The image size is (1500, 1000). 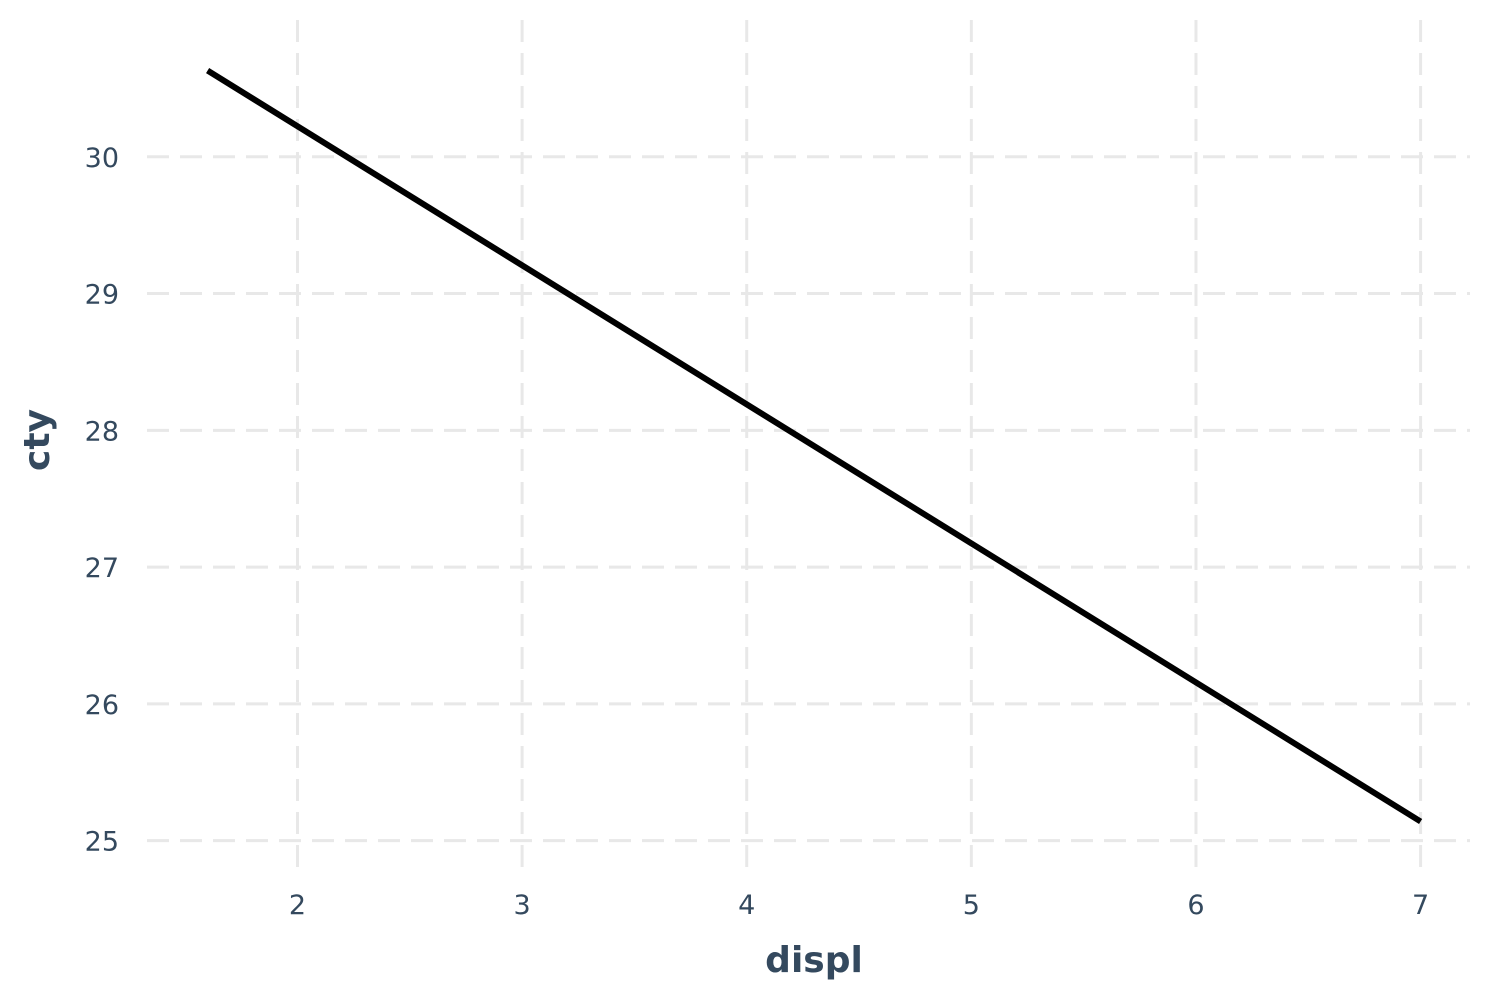 I want to click on y-tick-label-26: 26, so click(x=102, y=705).